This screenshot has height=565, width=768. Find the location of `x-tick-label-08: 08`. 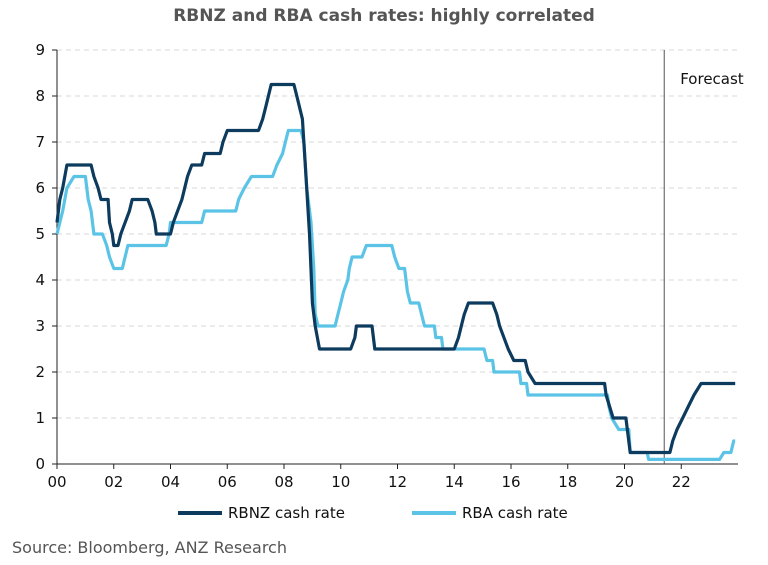

x-tick-label-08: 08 is located at coordinates (283, 482).